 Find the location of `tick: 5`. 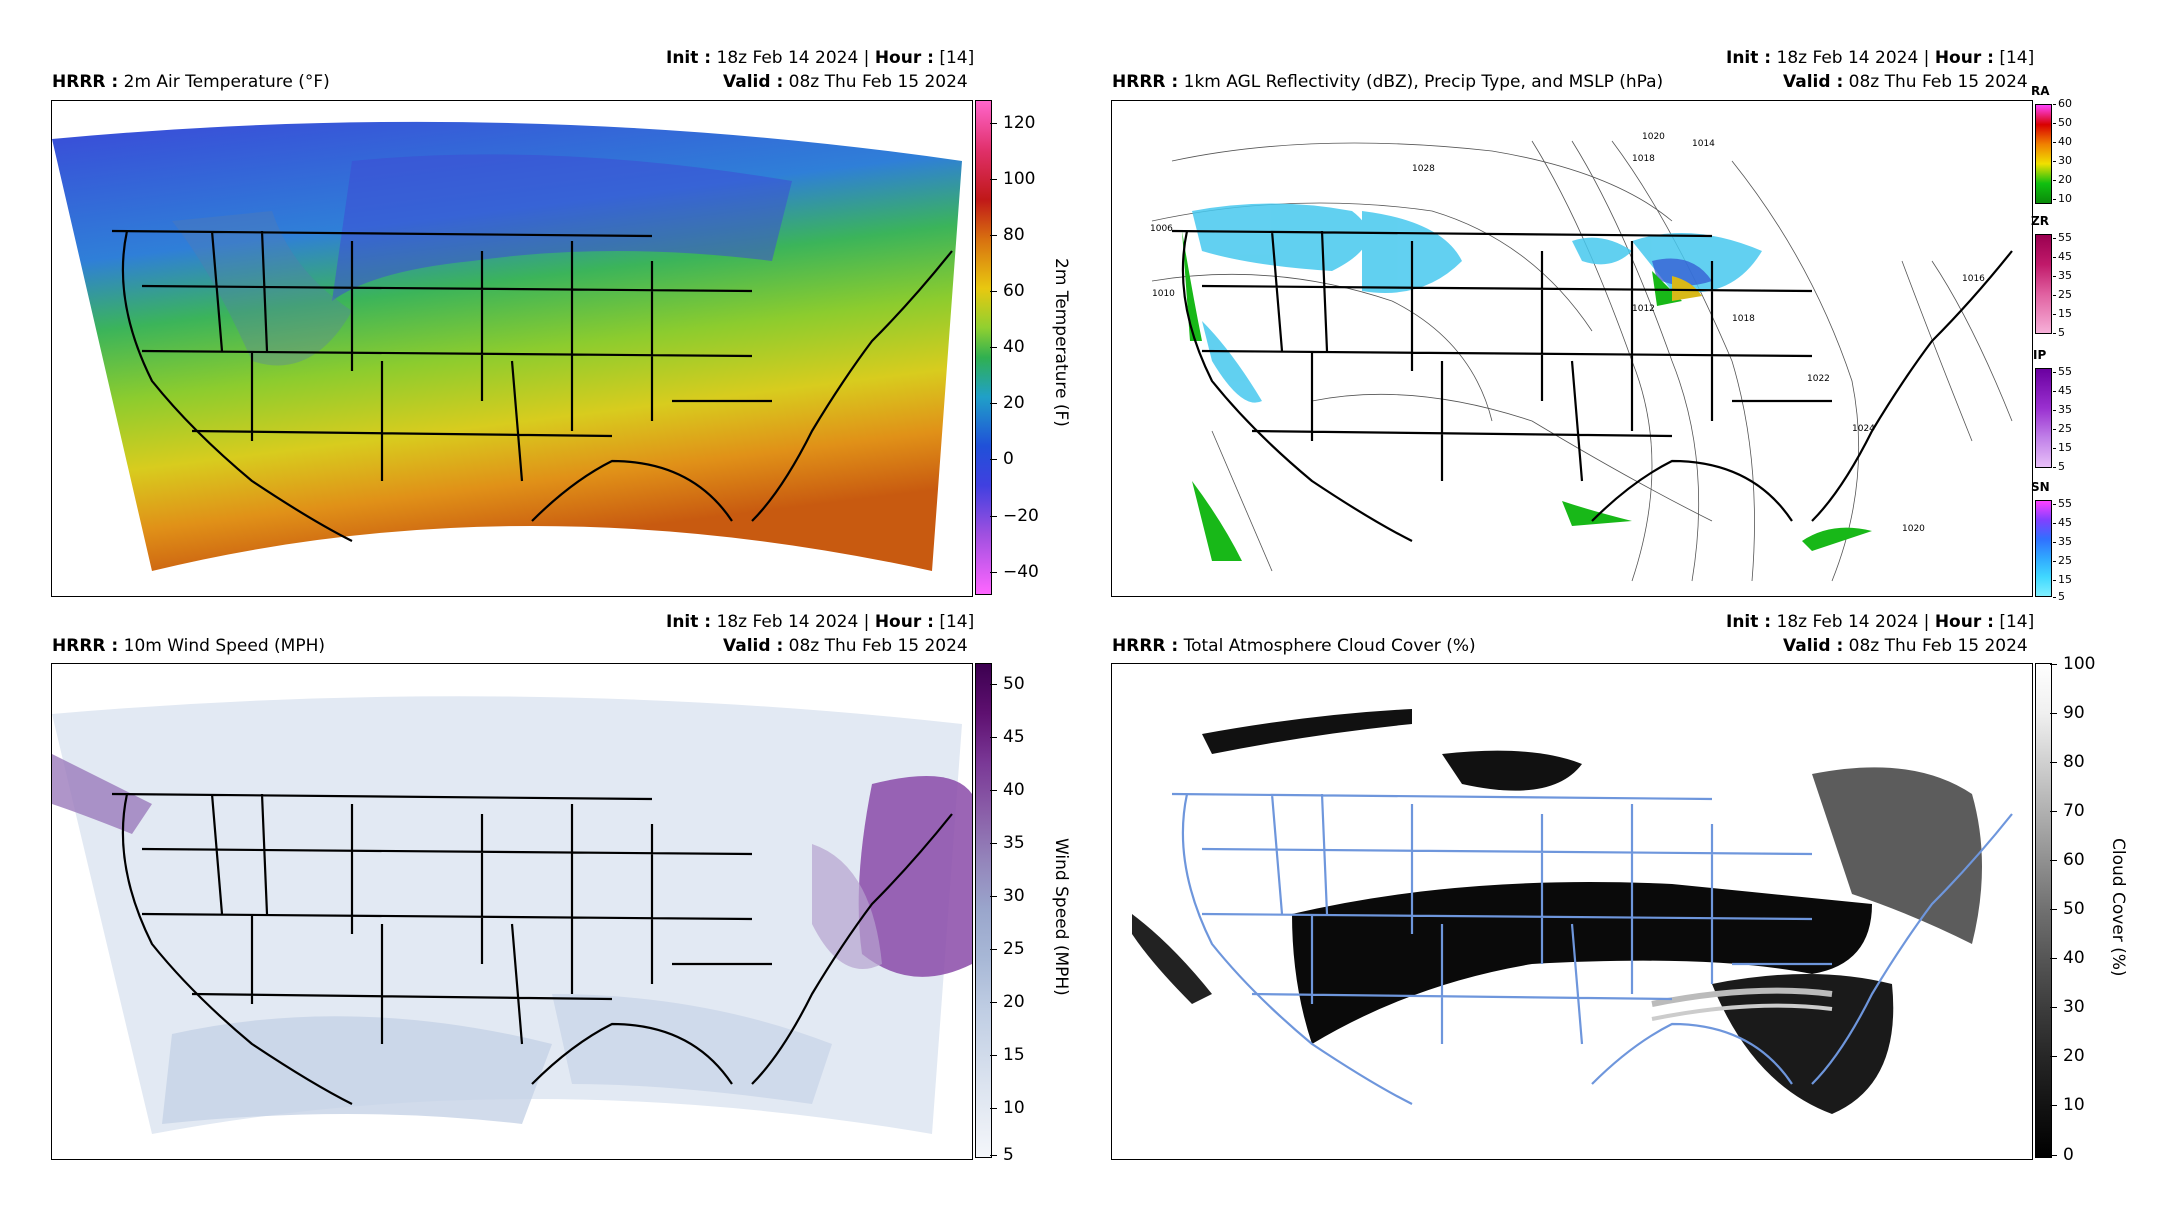

tick: 5 is located at coordinates (1002, 1155).